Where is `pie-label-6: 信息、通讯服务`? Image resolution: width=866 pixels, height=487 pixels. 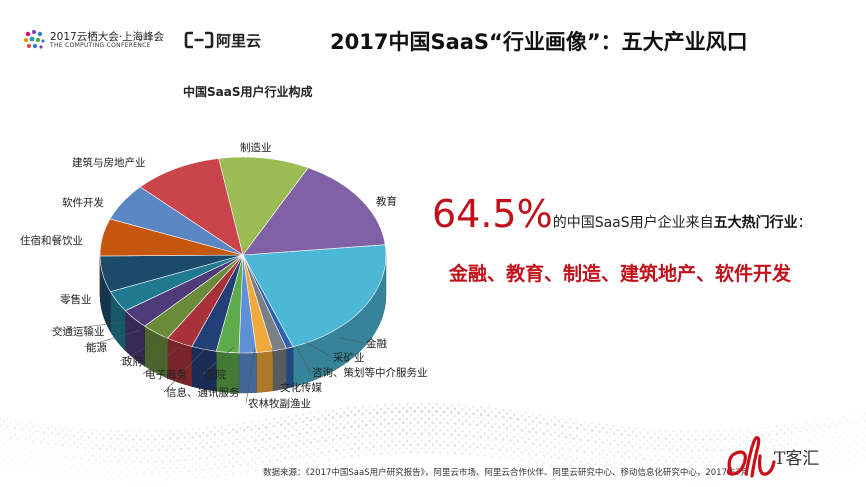
pie-label-6: 信息、通讯服务 is located at coordinates (203, 392).